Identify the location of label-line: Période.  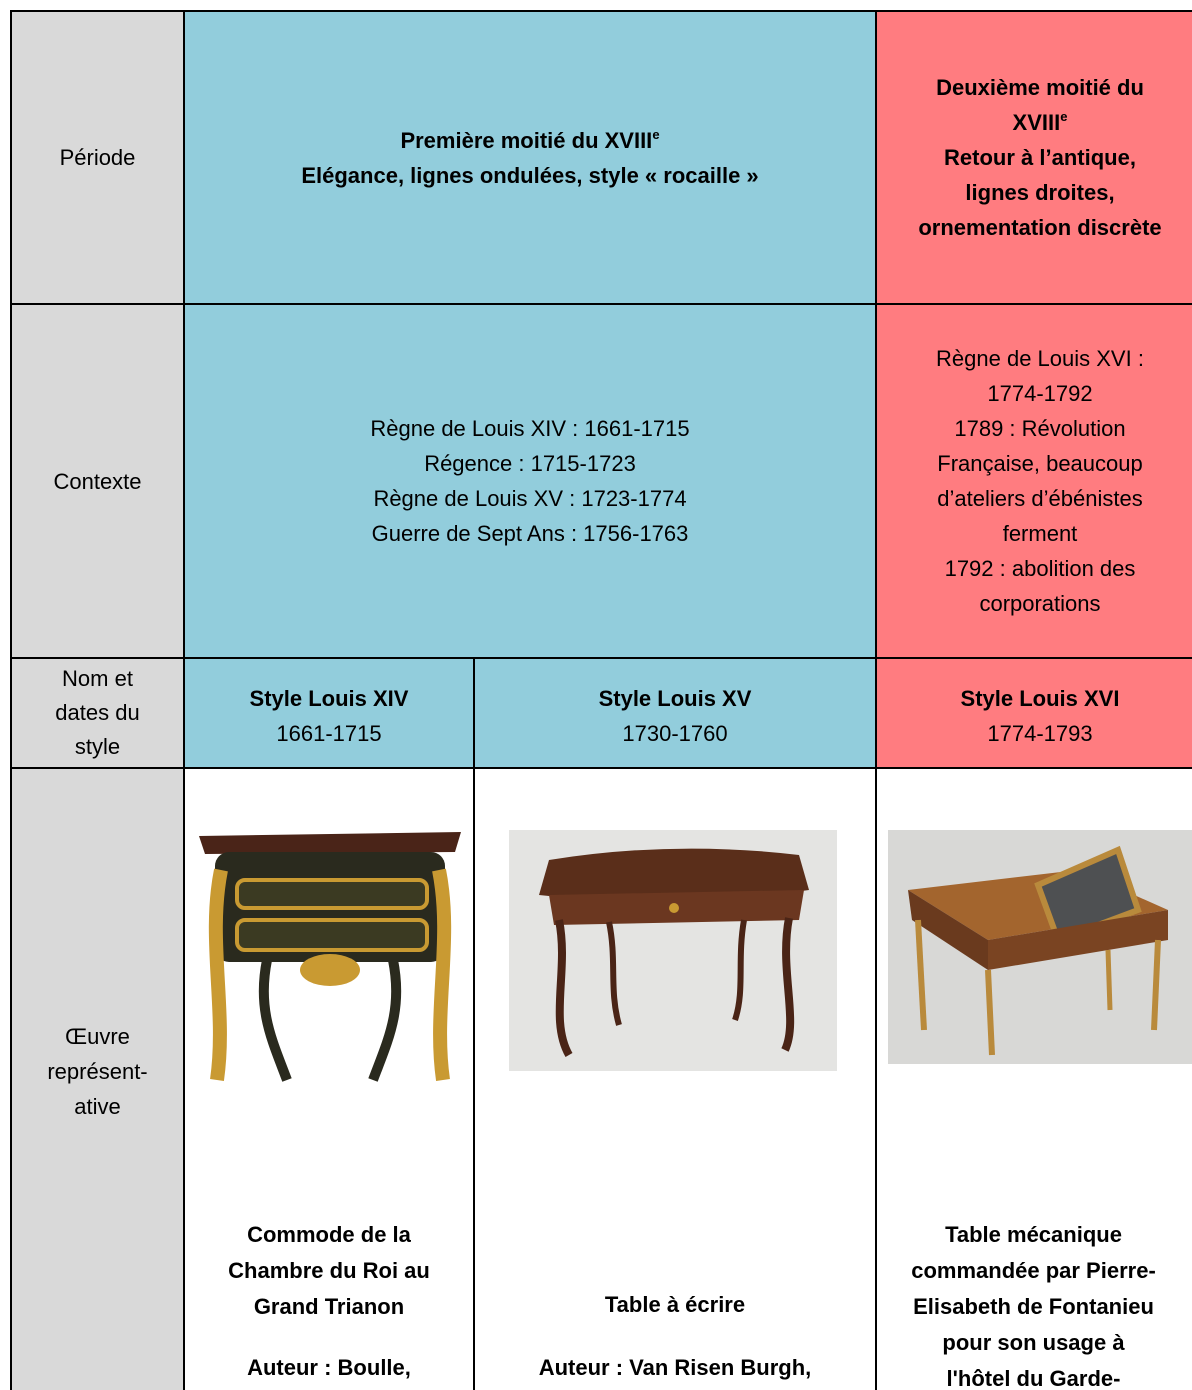
(97, 157).